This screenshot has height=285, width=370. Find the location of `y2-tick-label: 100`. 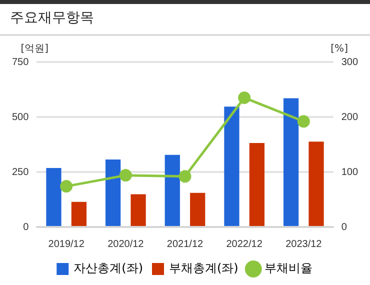

y2-tick-label: 100 is located at coordinates (349, 172).